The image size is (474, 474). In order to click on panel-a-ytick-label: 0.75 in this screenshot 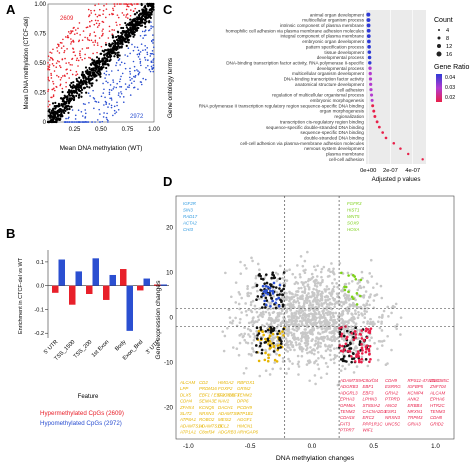, I will do `click(40, 35)`.